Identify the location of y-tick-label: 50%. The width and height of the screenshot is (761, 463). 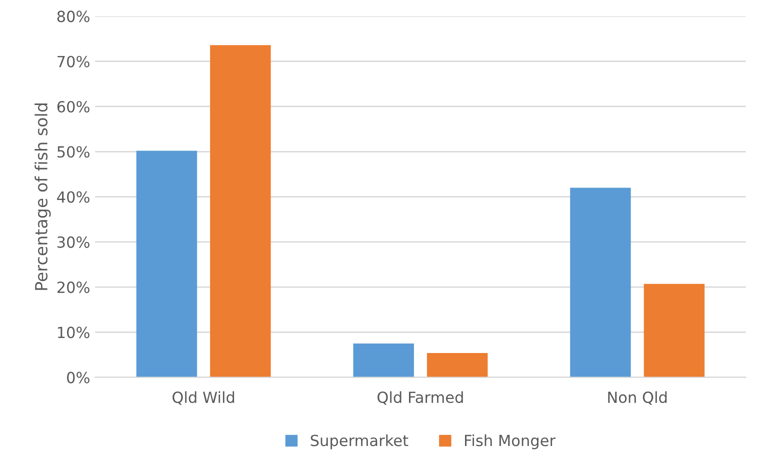
(73, 152).